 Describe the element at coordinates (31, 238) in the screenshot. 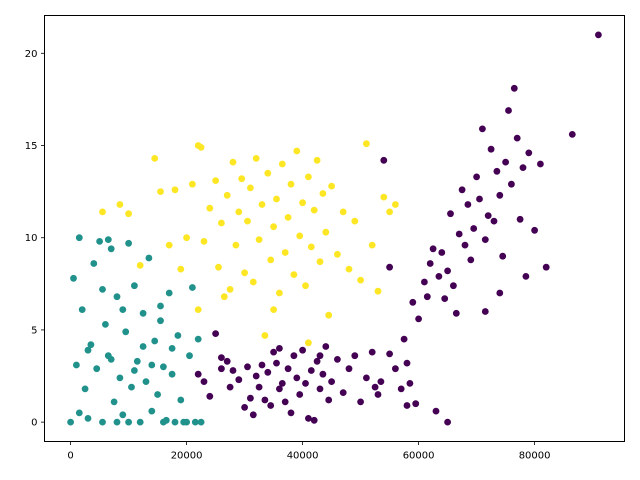

I see `y-tick-label: 10` at that location.